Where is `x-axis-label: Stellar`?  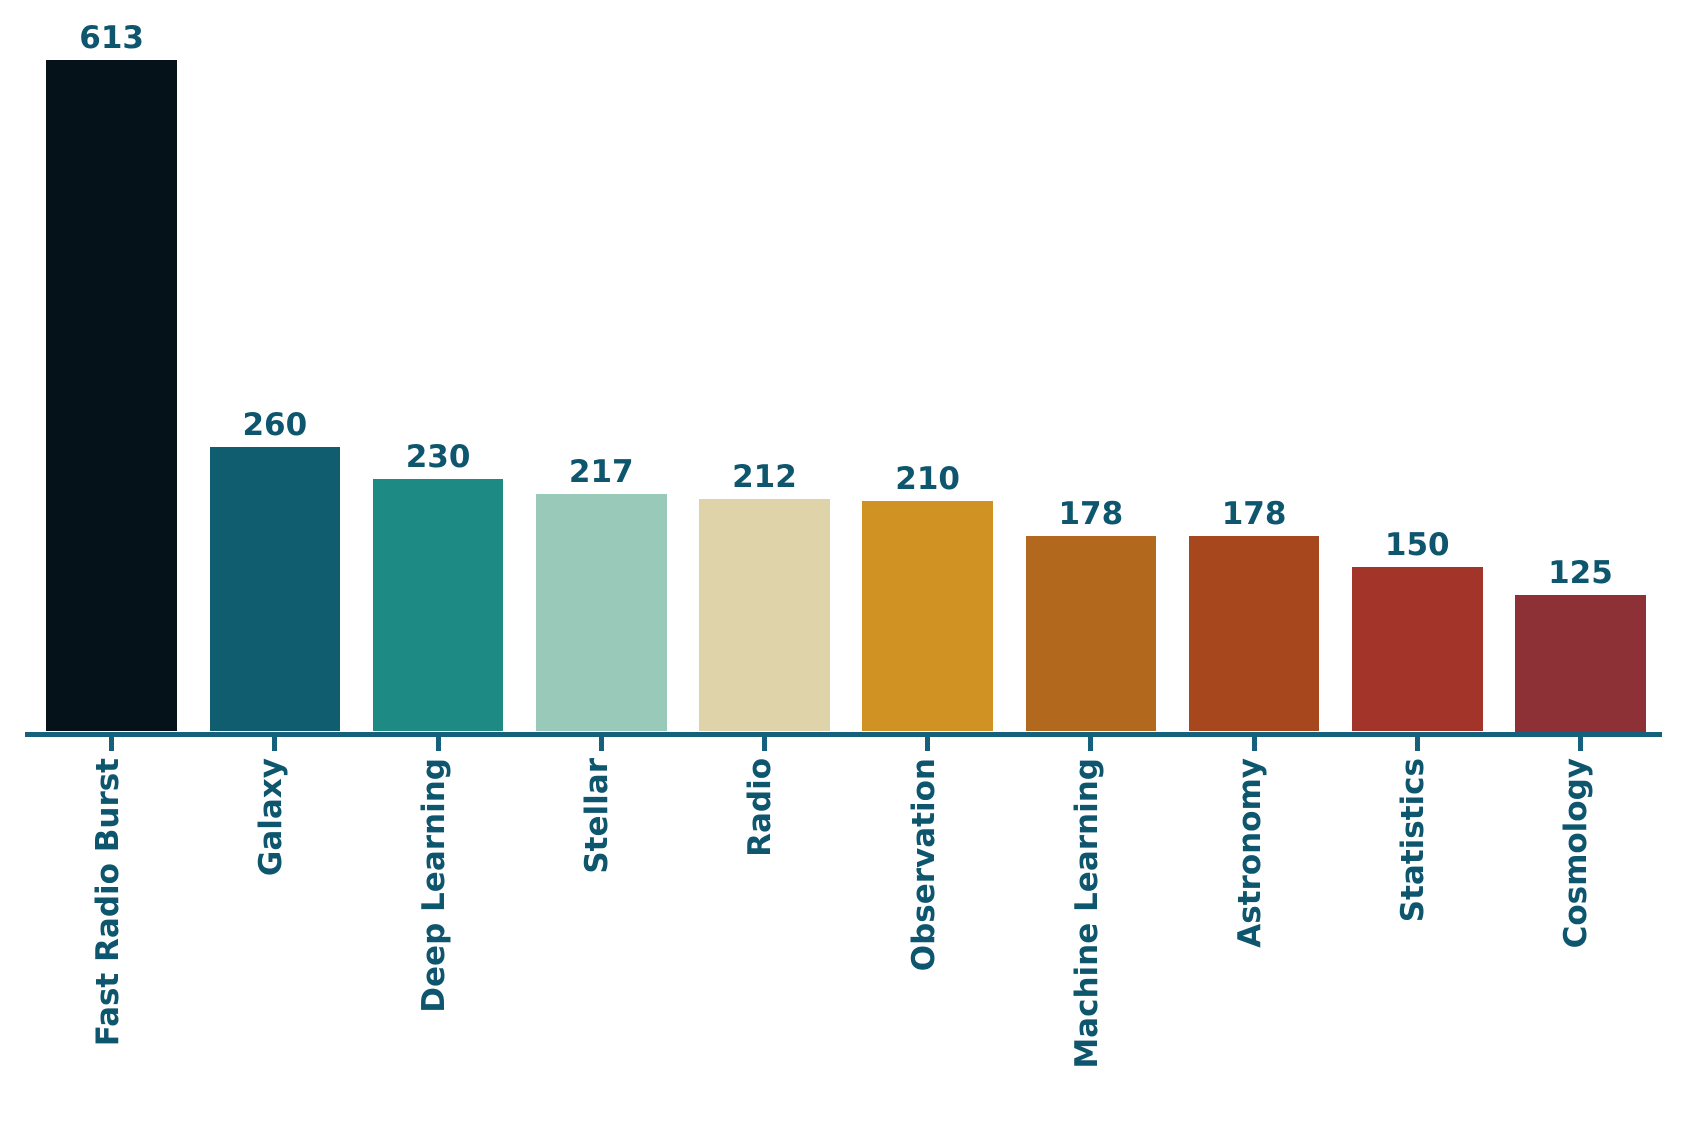 x-axis-label: Stellar is located at coordinates (597, 816).